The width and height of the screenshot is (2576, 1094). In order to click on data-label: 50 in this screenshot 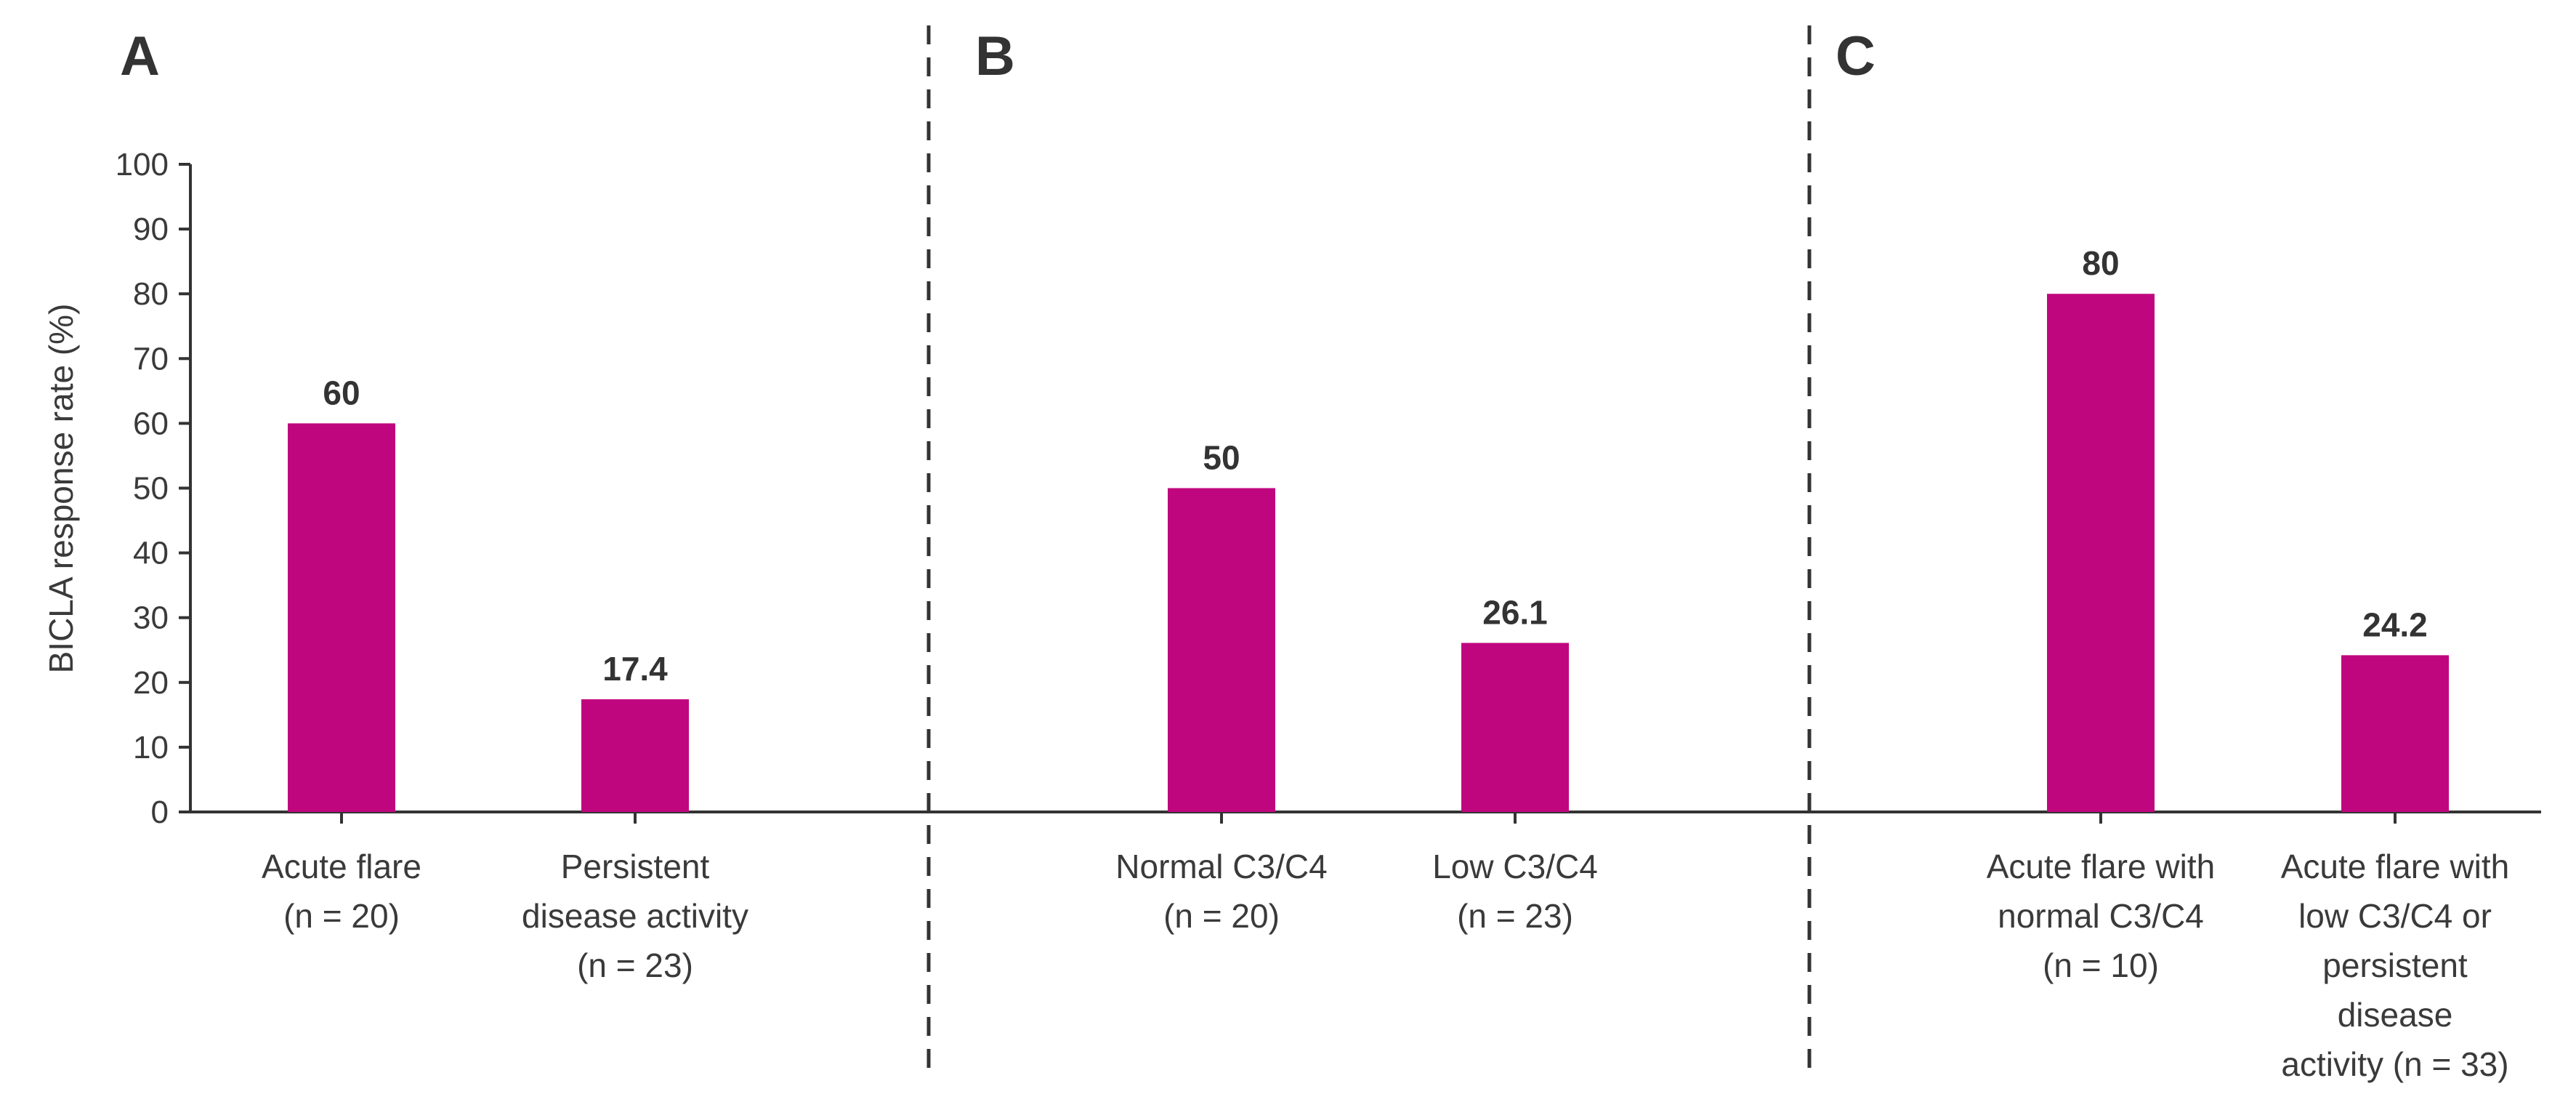, I will do `click(1222, 458)`.